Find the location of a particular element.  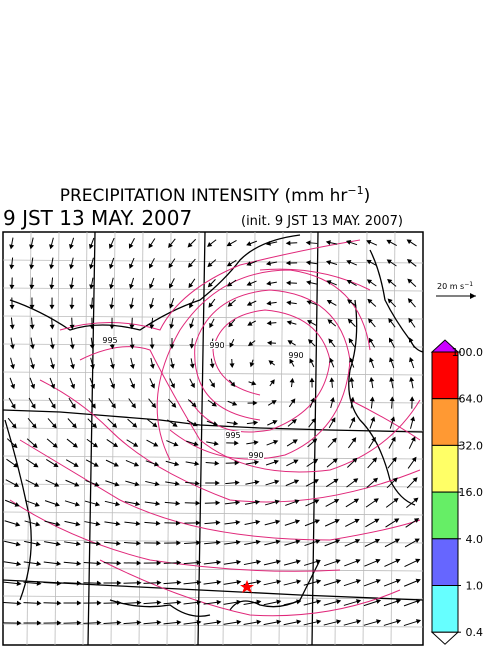

colorbar-under is located at coordinates (445, 638).